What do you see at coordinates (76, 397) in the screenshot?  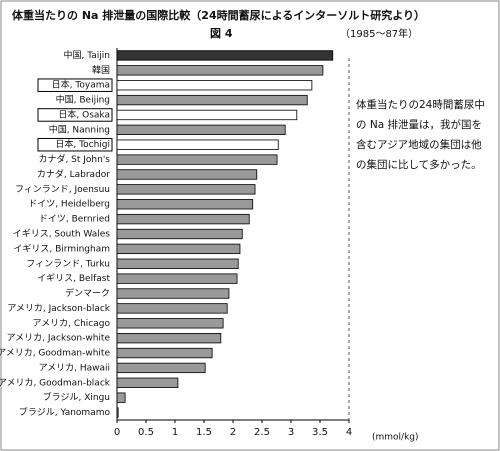 I see `y-tick-label: ブラジル, Xingu` at bounding box center [76, 397].